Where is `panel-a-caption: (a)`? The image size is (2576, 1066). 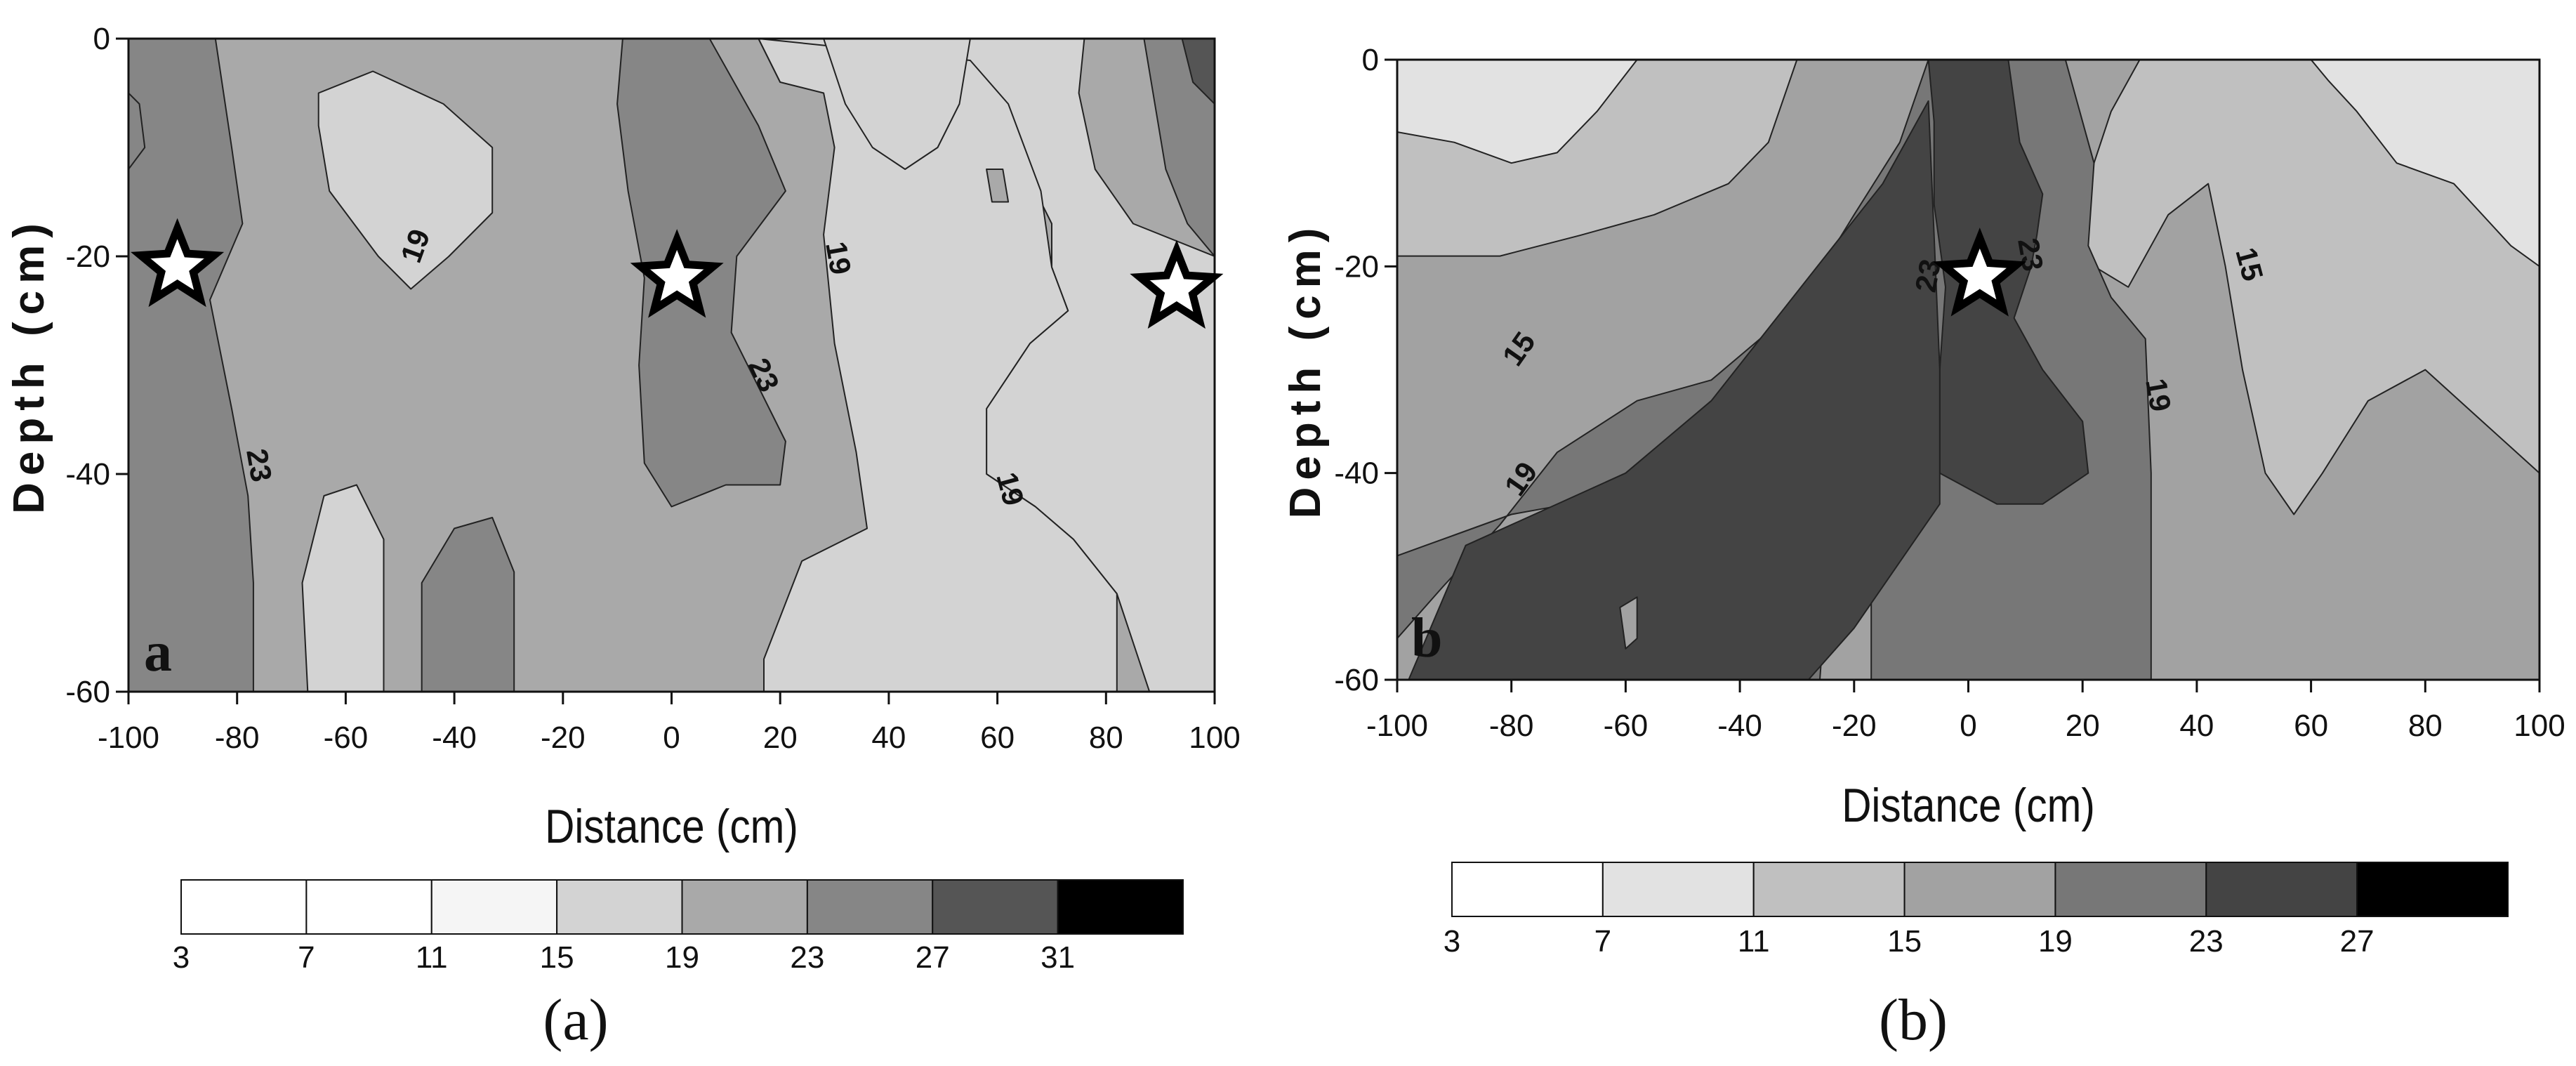 panel-a-caption: (a) is located at coordinates (575, 1020).